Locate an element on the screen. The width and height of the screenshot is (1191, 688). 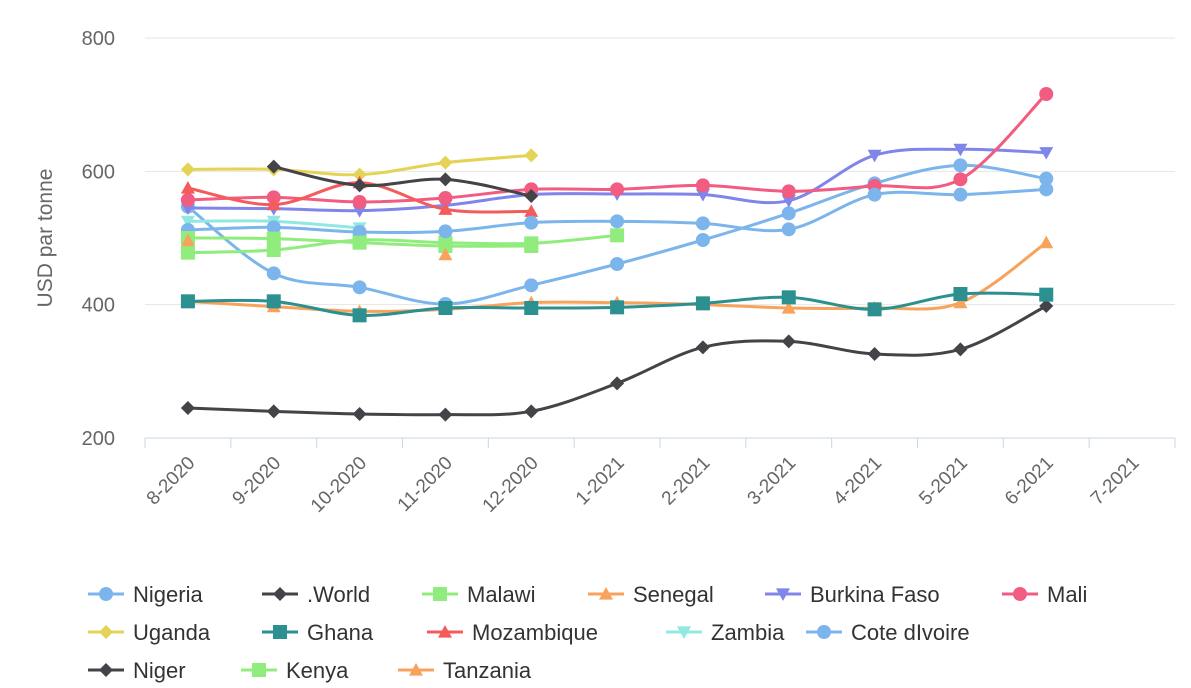
legend-item-kenya: Kenya is located at coordinates (295, 670).